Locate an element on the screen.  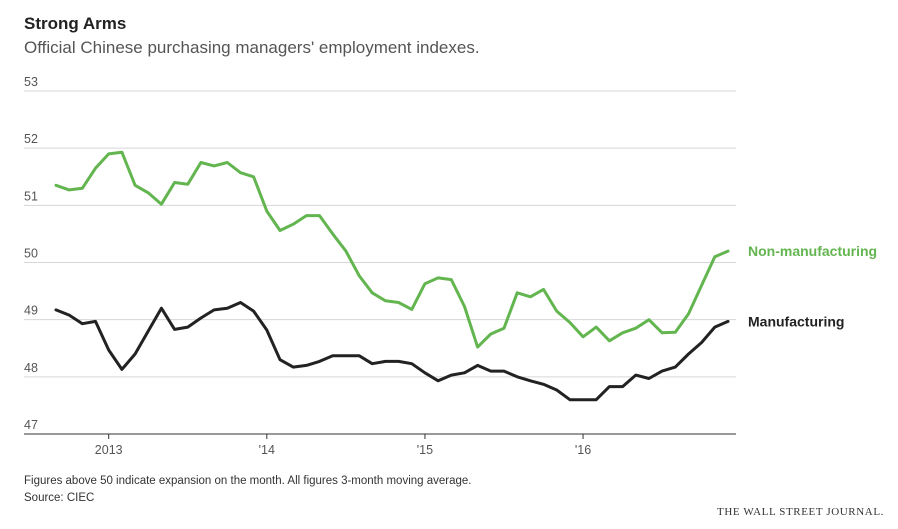
series-labels: Non-manufacturing Manufacturing is located at coordinates (812, 286).